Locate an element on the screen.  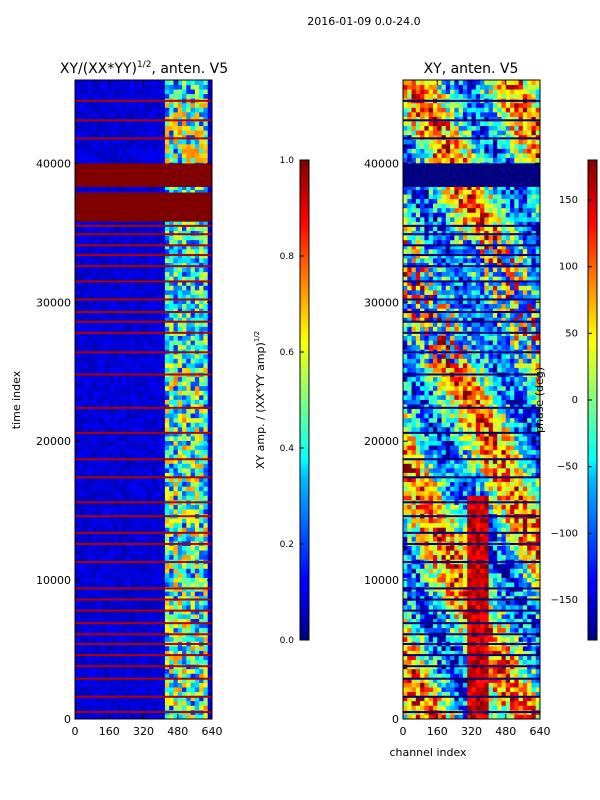
amplitude-colorbar-label-sup: 1/2 is located at coordinates (257, 336).